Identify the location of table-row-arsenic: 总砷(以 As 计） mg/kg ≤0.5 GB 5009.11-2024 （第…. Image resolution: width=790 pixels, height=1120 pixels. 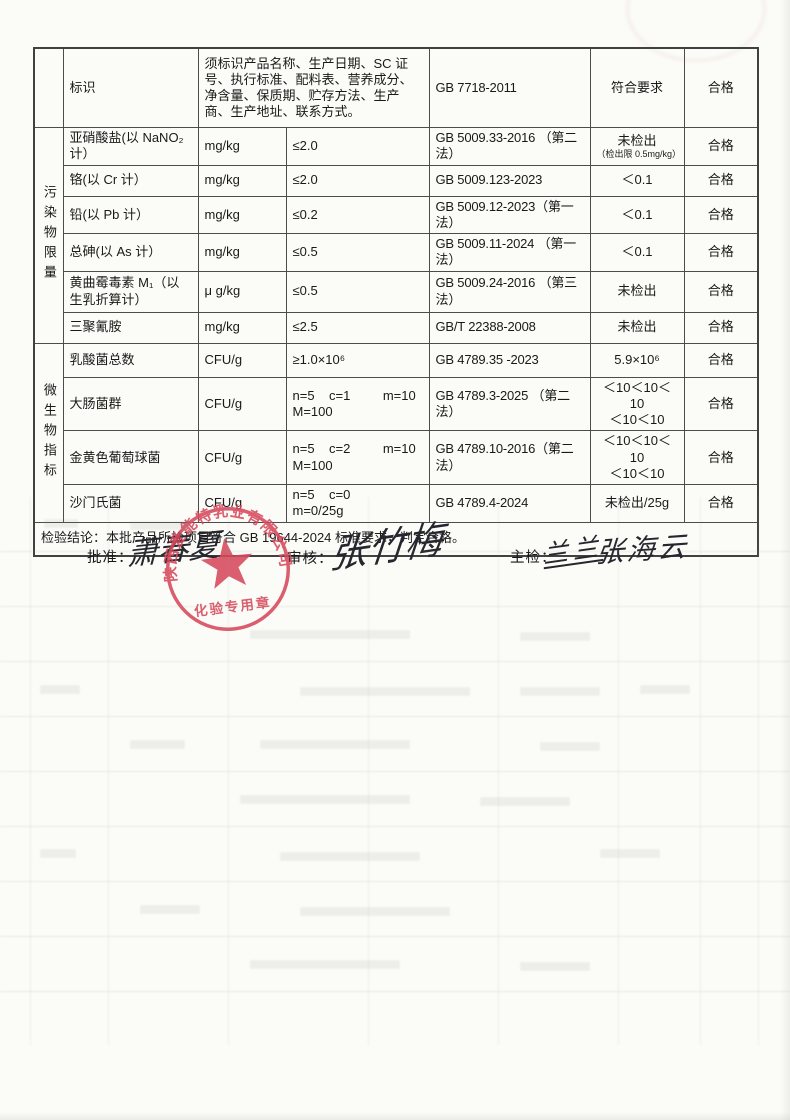
(396, 252).